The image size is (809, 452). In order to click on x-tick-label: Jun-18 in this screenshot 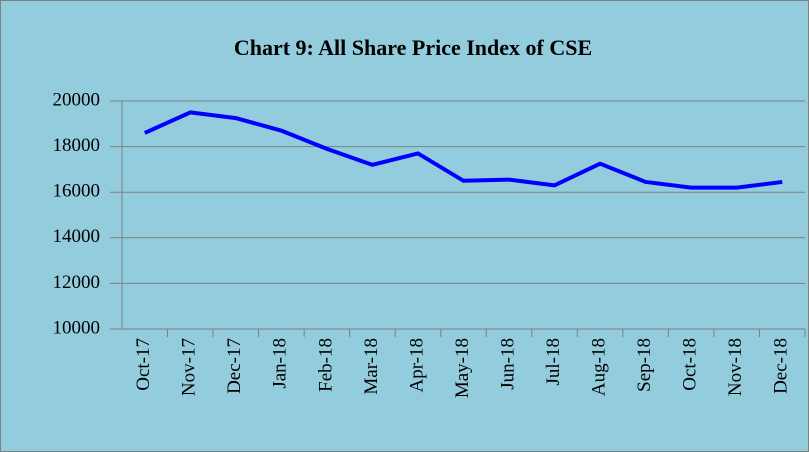, I will do `click(507, 364)`.